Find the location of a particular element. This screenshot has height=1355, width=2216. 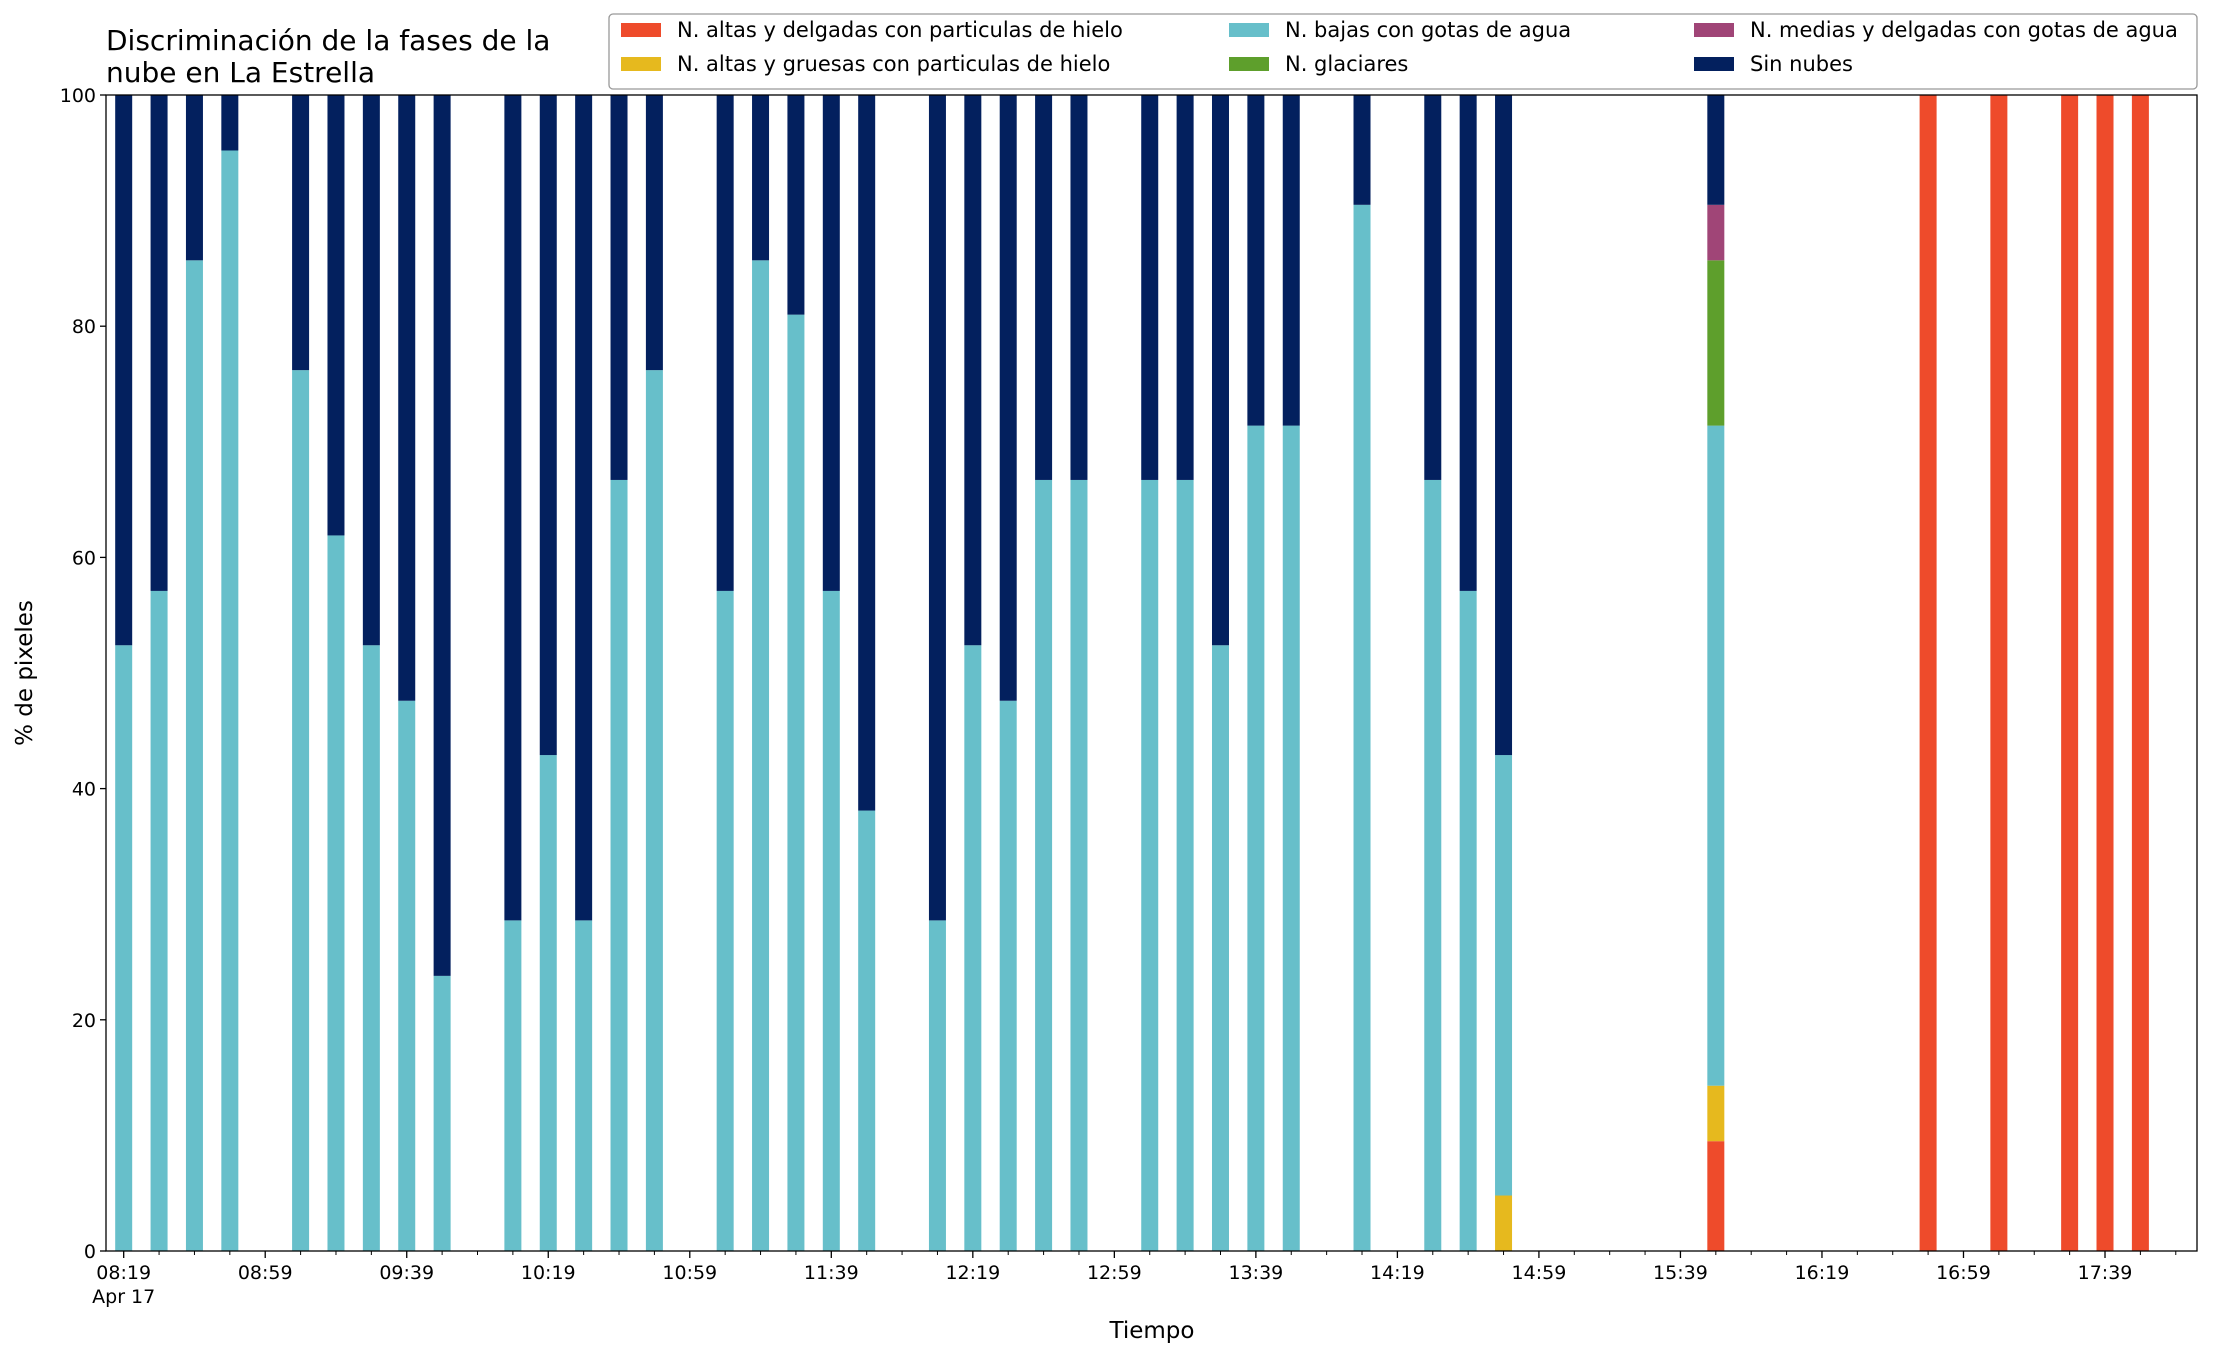

x-tick-label: 10:59 is located at coordinates (689, 1273).